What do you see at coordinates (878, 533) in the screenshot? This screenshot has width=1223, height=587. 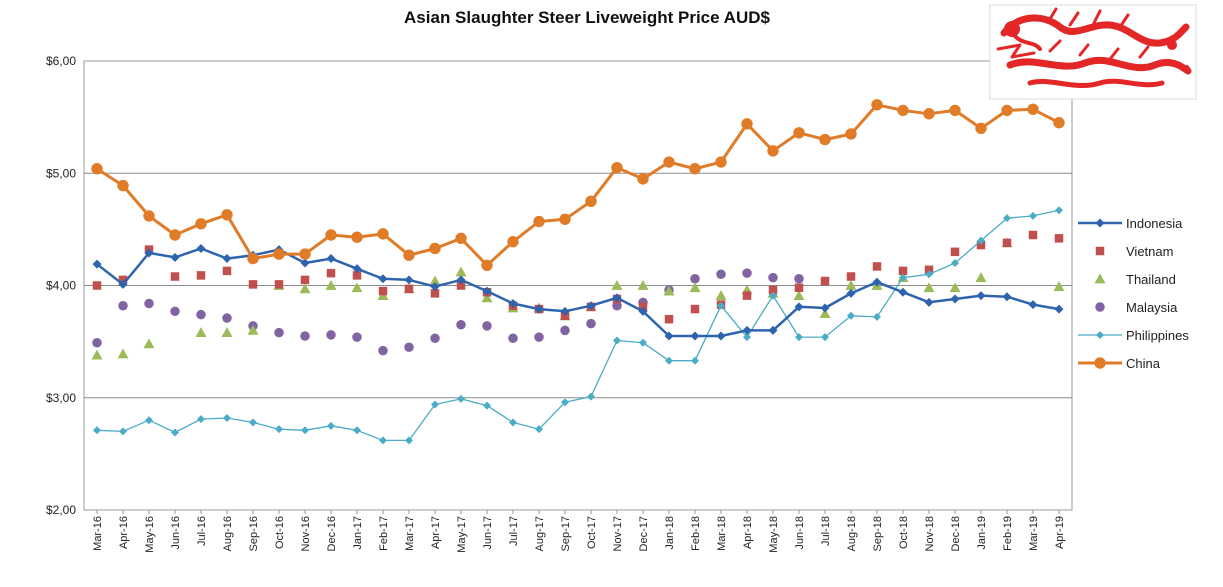 I see `x-tick-label: Sep-18` at bounding box center [878, 533].